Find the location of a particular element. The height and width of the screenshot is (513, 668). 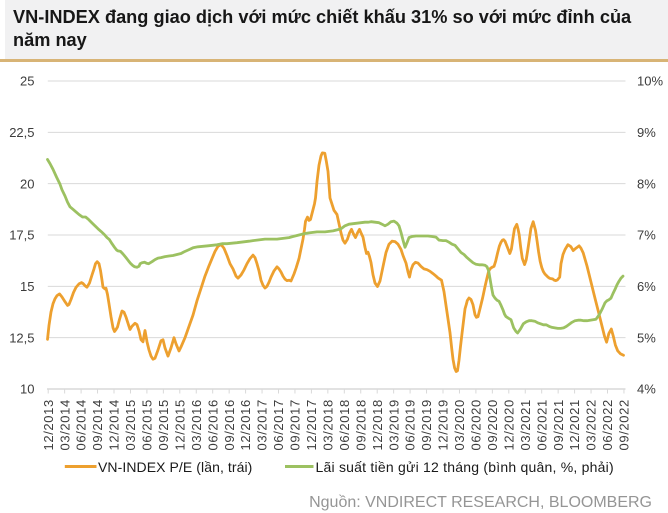

svg-text: 03/2022 is located at coordinates (591, 424).